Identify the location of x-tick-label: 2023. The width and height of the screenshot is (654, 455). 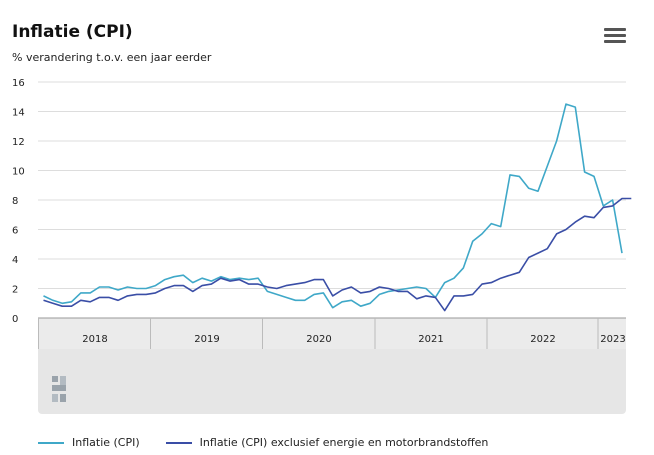
(612, 339).